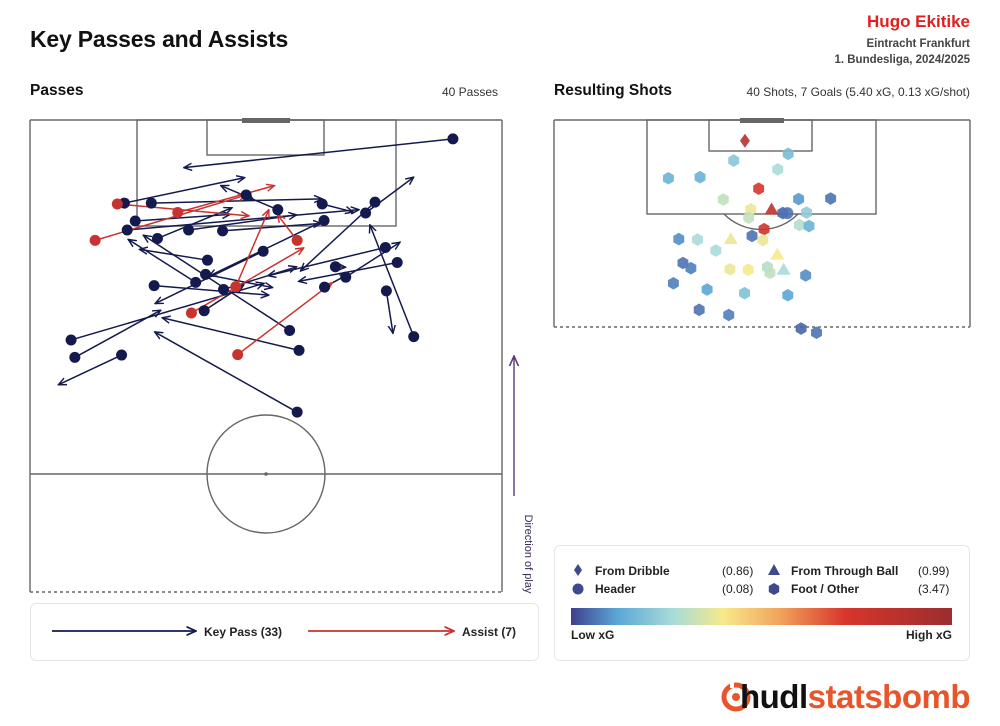 Image resolution: width=1000 pixels, height=726 pixels. I want to click on shot-markers, so click(749, 236).